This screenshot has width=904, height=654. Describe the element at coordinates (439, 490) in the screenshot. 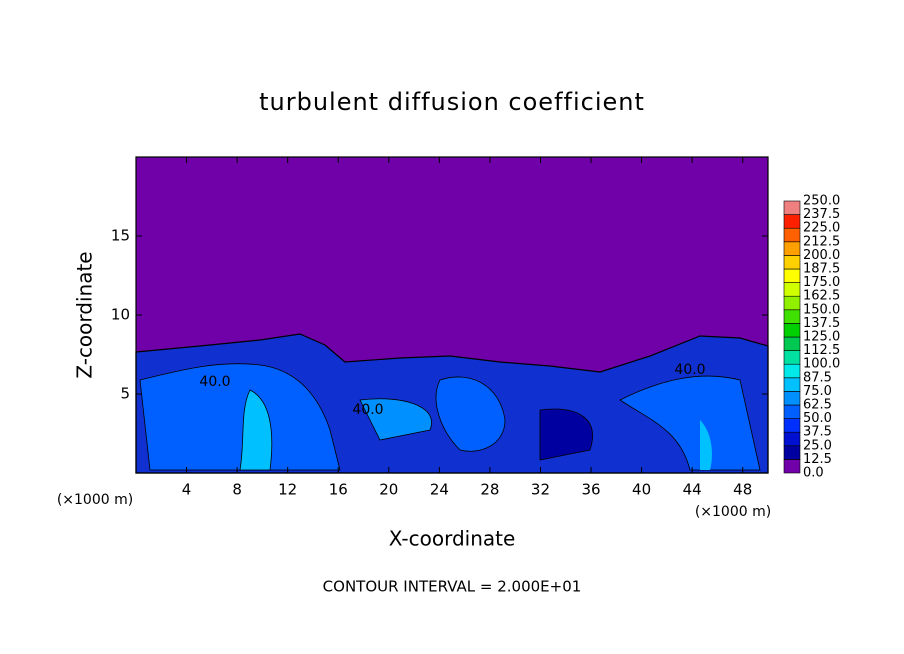

I see `x-tick-label: 24` at that location.